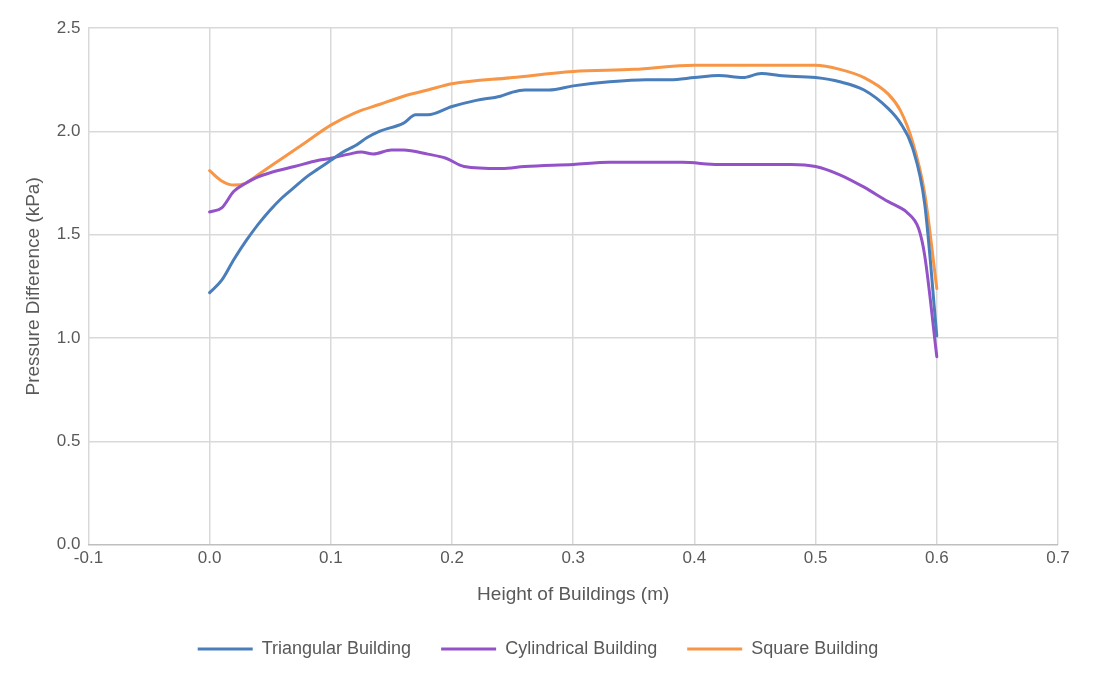 The image size is (1096, 686). Describe the element at coordinates (573, 593) in the screenshot. I see `x-axis-title: Height of Buildings (m)` at that location.